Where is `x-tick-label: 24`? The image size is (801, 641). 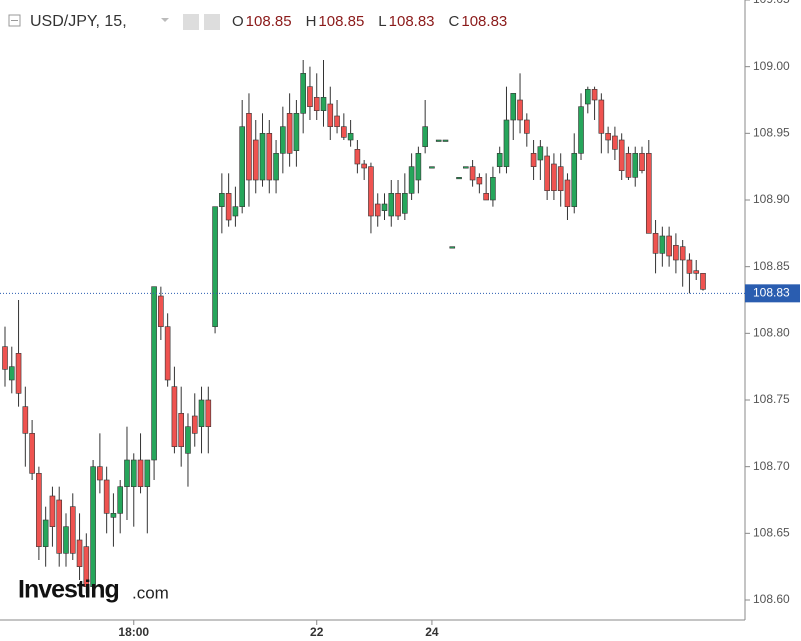 x-tick-label: 24 is located at coordinates (432, 632).